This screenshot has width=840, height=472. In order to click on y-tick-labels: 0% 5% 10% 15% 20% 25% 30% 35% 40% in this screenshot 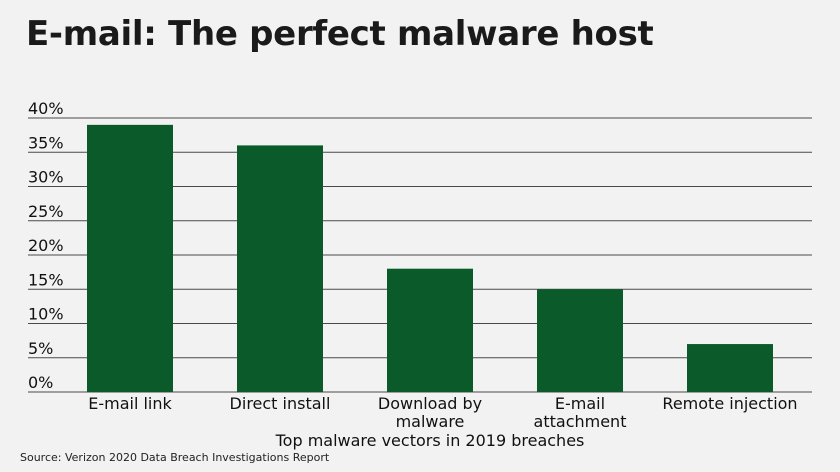, I will do `click(46, 245)`.